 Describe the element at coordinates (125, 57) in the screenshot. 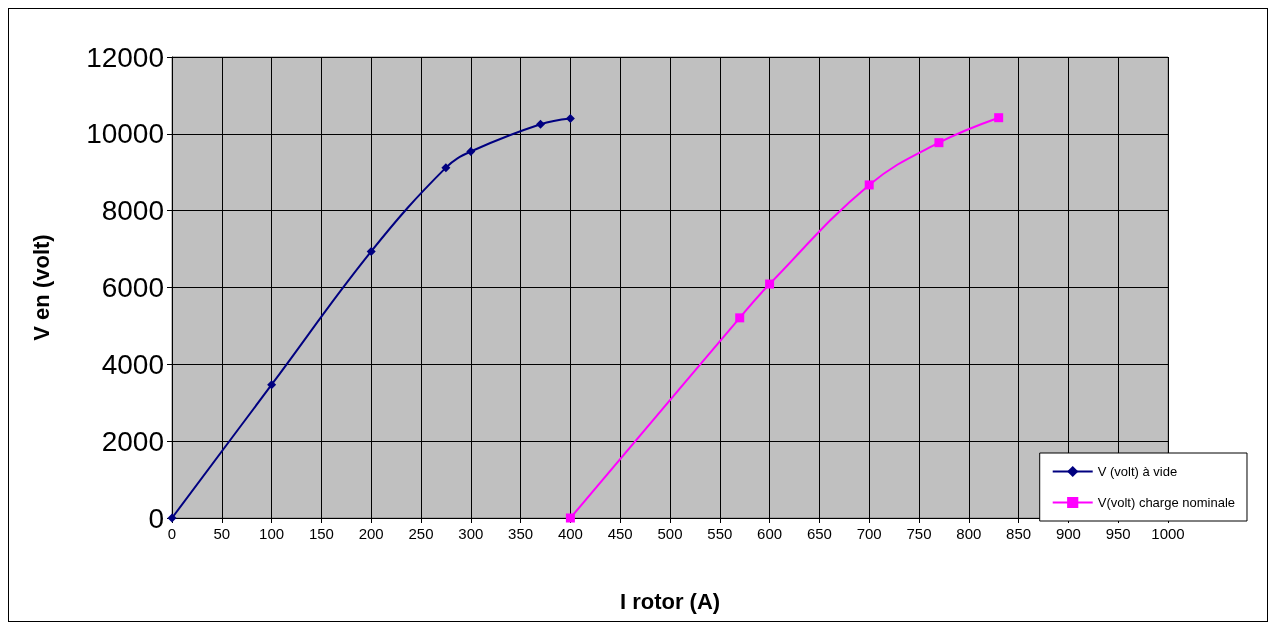

I see `y-tick-label: 12000` at that location.